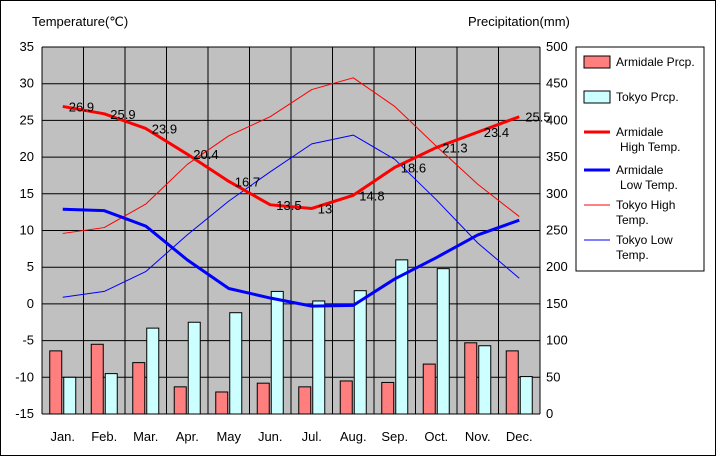 The width and height of the screenshot is (720, 460). I want to click on data-label-armidale-high: 16.7, so click(247, 181).